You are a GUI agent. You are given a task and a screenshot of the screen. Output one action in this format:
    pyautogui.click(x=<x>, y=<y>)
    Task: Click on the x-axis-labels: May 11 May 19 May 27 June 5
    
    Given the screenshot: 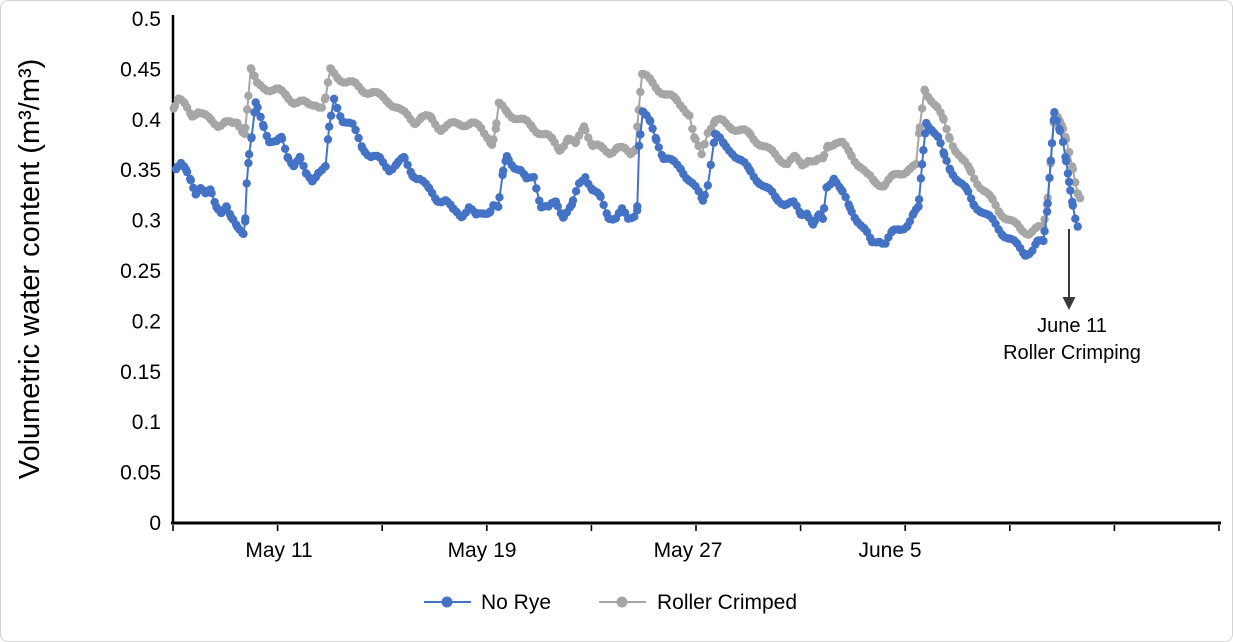 What is the action you would take?
    pyautogui.click(x=583, y=550)
    